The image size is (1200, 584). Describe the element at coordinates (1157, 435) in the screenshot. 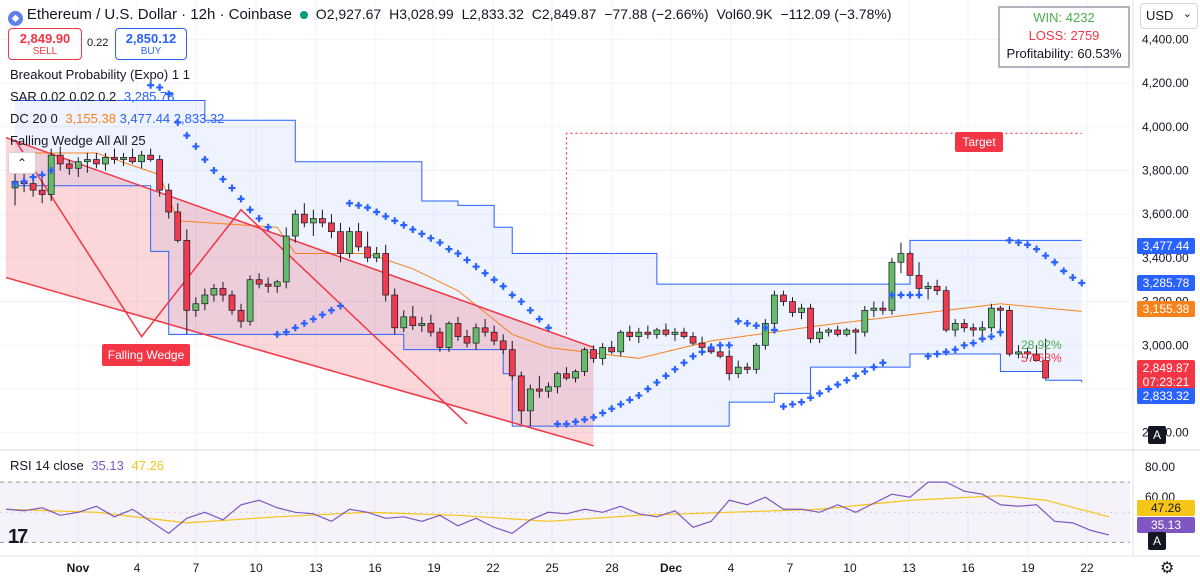

I see `auto-scale-button: A` at that location.